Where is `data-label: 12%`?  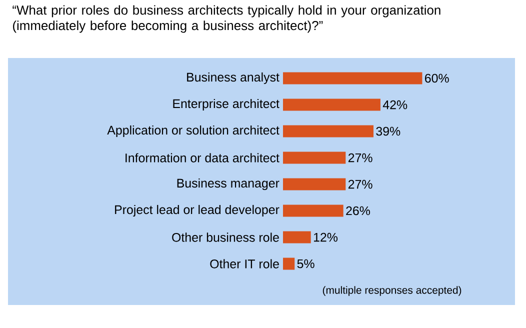 data-label: 12% is located at coordinates (326, 237).